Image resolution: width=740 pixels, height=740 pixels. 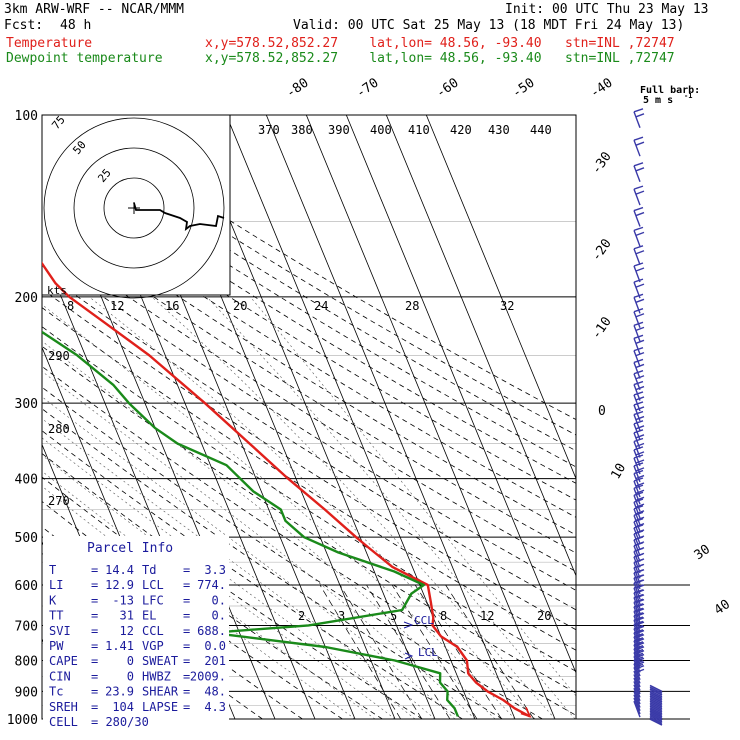 I want to click on ccl-marker, so click(x=408, y=625).